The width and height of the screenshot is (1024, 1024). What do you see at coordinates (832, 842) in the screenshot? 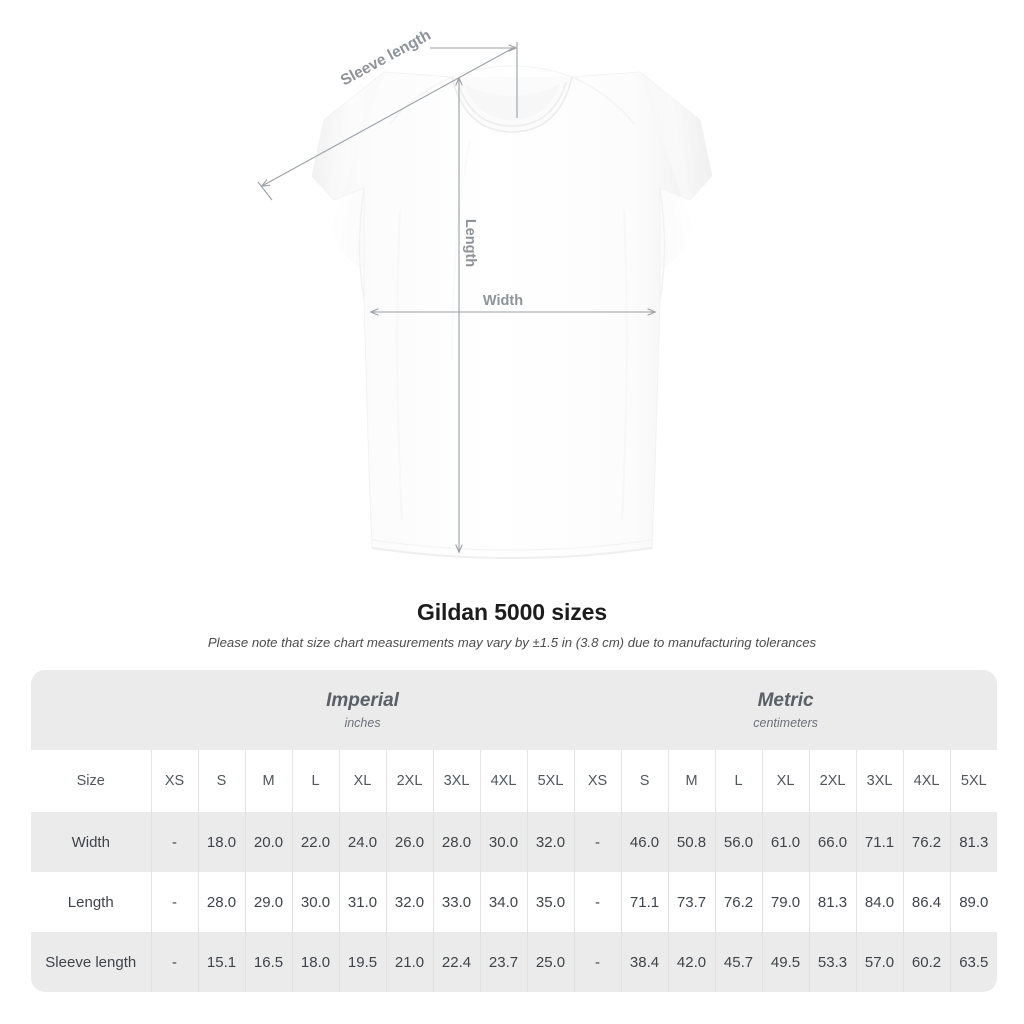
I see `cell-width-metric-2xl: 66.0` at bounding box center [832, 842].